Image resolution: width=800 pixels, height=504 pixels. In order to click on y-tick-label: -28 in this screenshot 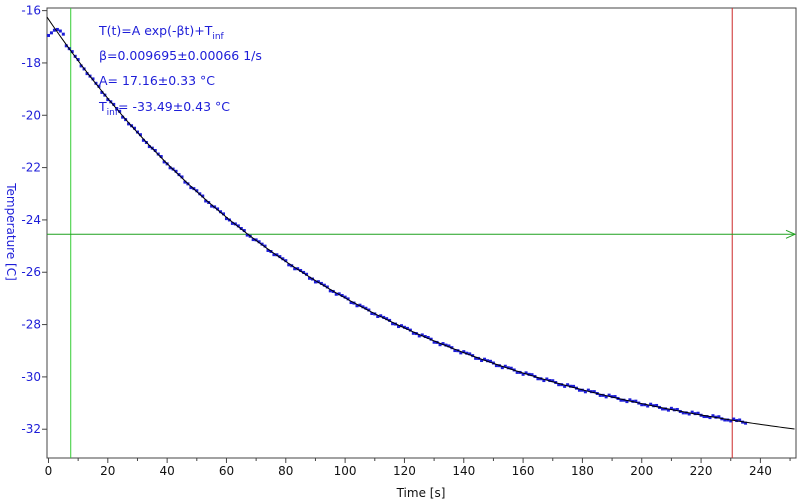, I will do `click(31, 325)`.